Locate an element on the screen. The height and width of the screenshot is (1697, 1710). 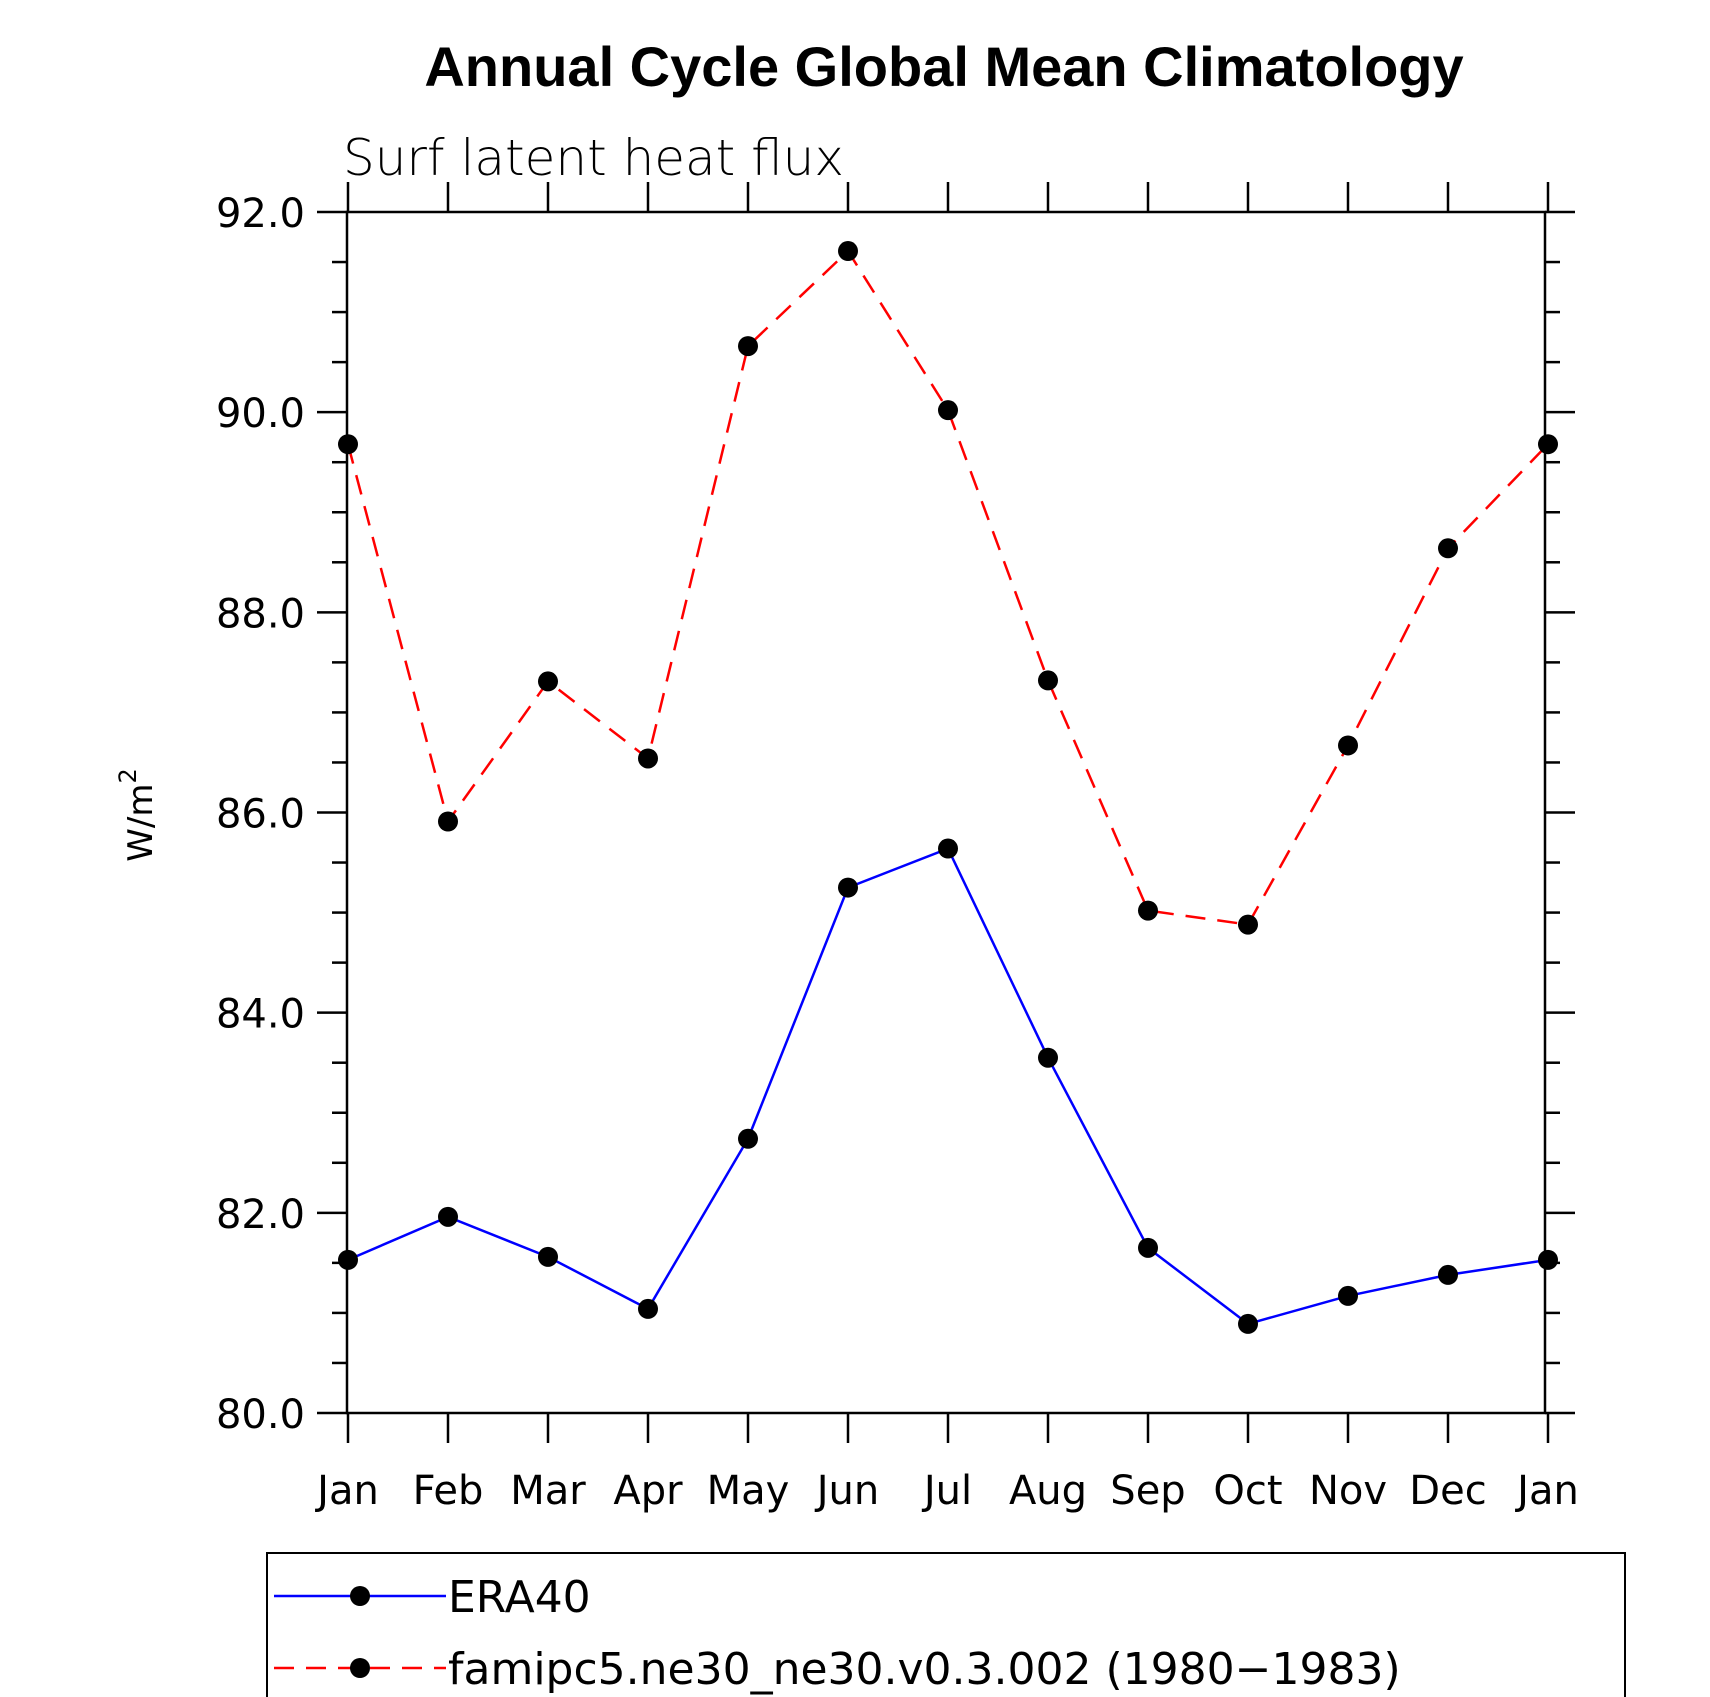
x-tick-label: Oct is located at coordinates (1247, 1491).